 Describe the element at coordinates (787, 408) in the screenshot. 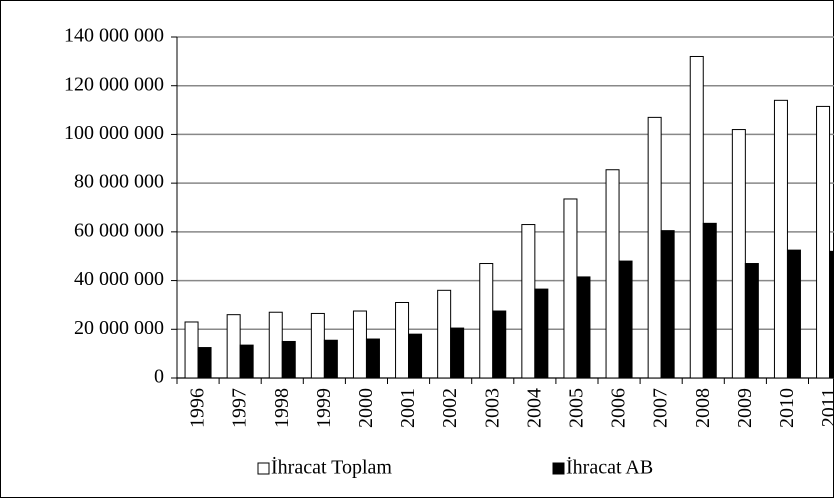

I see `x-tick-label: 2010` at that location.